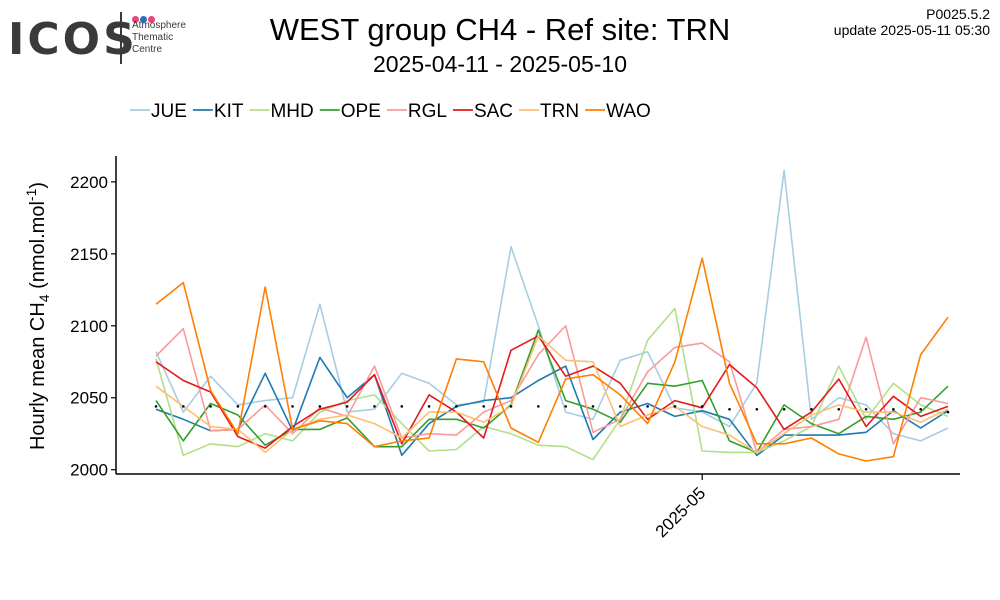  I want to click on logo-wordmark: ICOS, so click(73, 39).